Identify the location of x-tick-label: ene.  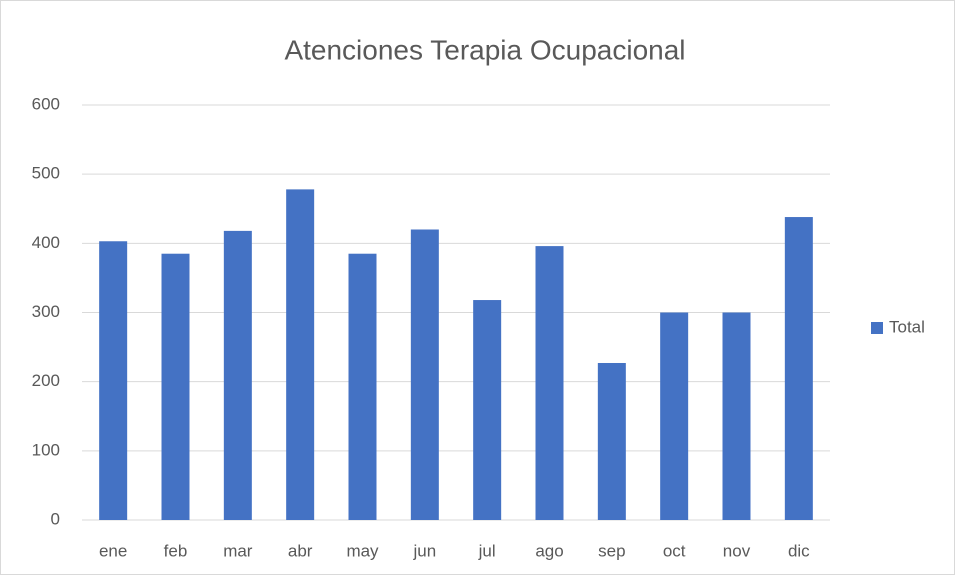
(113, 550).